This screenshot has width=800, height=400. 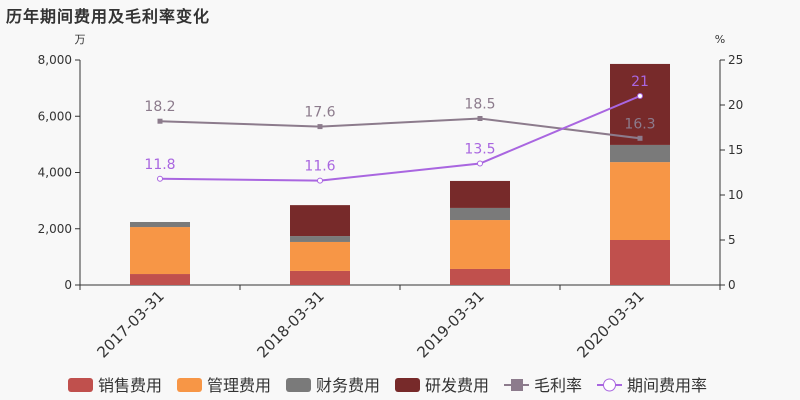 What do you see at coordinates (55, 60) in the screenshot?
I see `y-tick-label: 8,000` at bounding box center [55, 60].